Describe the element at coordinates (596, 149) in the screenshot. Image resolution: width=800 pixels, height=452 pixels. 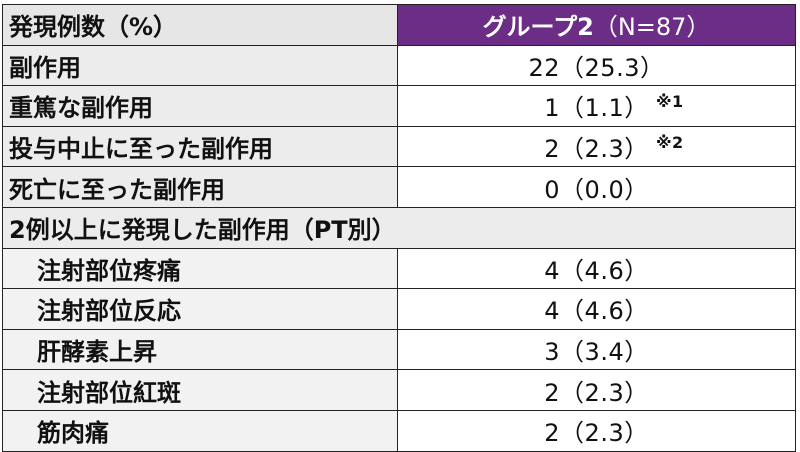
I see `row-value-text: 2（2.3）` at that location.